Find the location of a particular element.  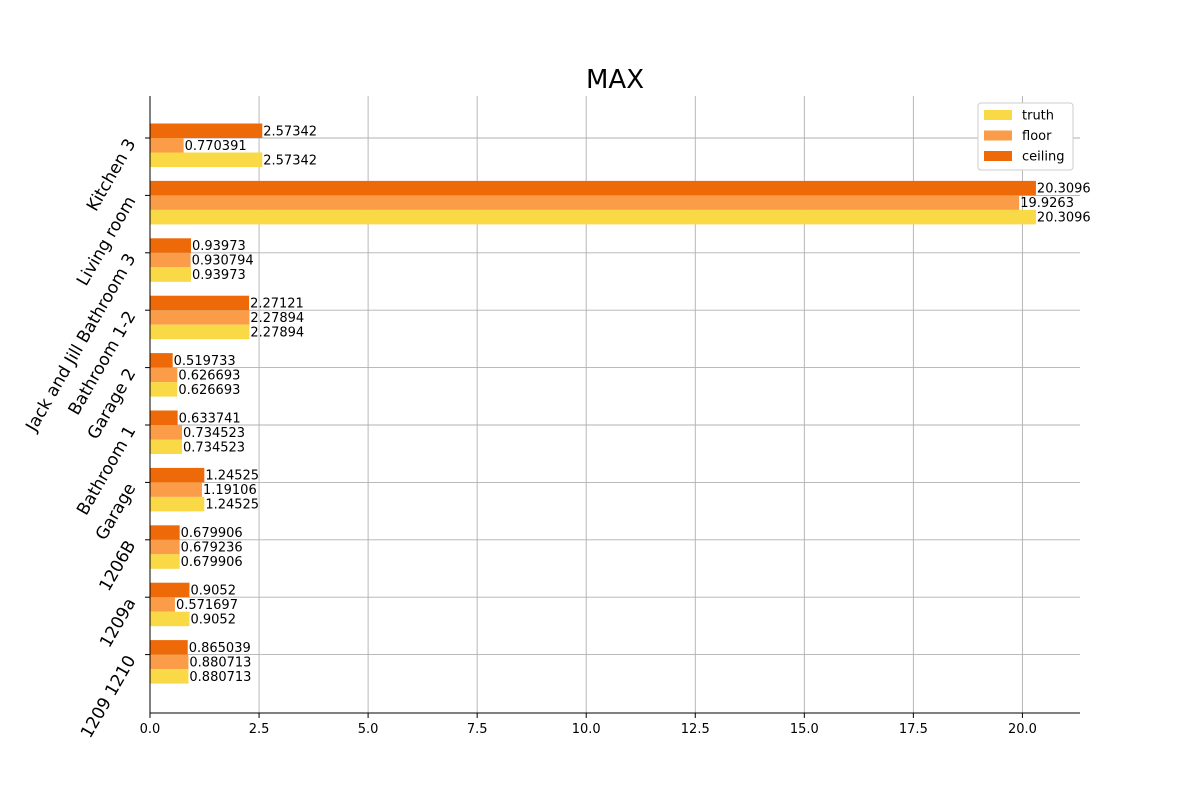

bar-ceiling-1206b is located at coordinates (165, 532).